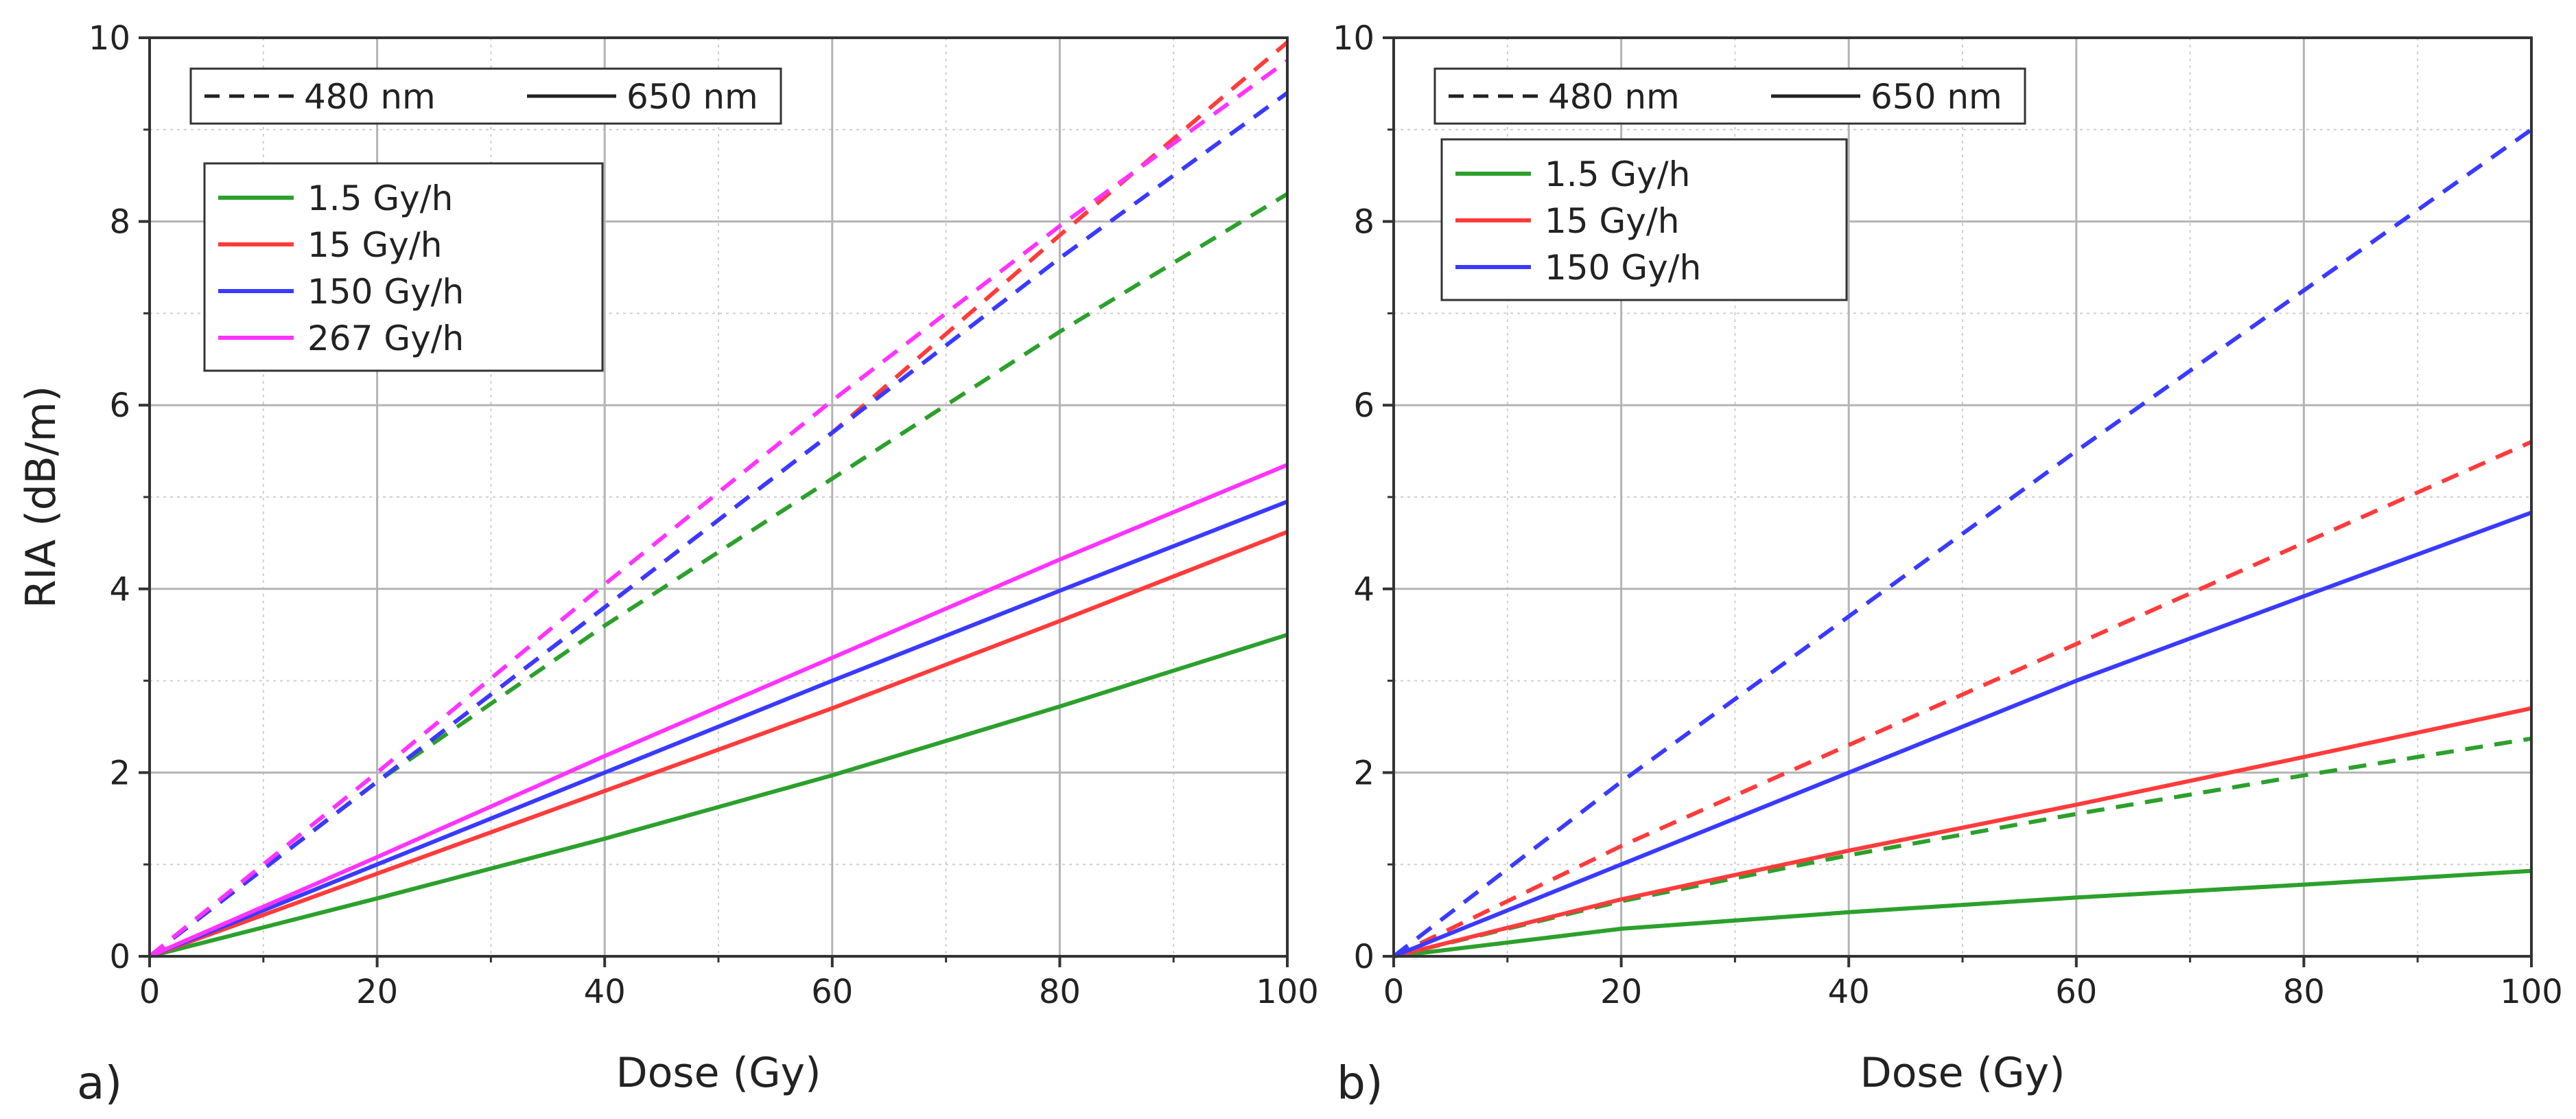 This screenshot has height=1119, width=2576. What do you see at coordinates (403, 267) in the screenshot?
I see `color-legend: 1.5 Gy/h 15 Gy/h 150 Gy/h 267 Gy/h` at bounding box center [403, 267].